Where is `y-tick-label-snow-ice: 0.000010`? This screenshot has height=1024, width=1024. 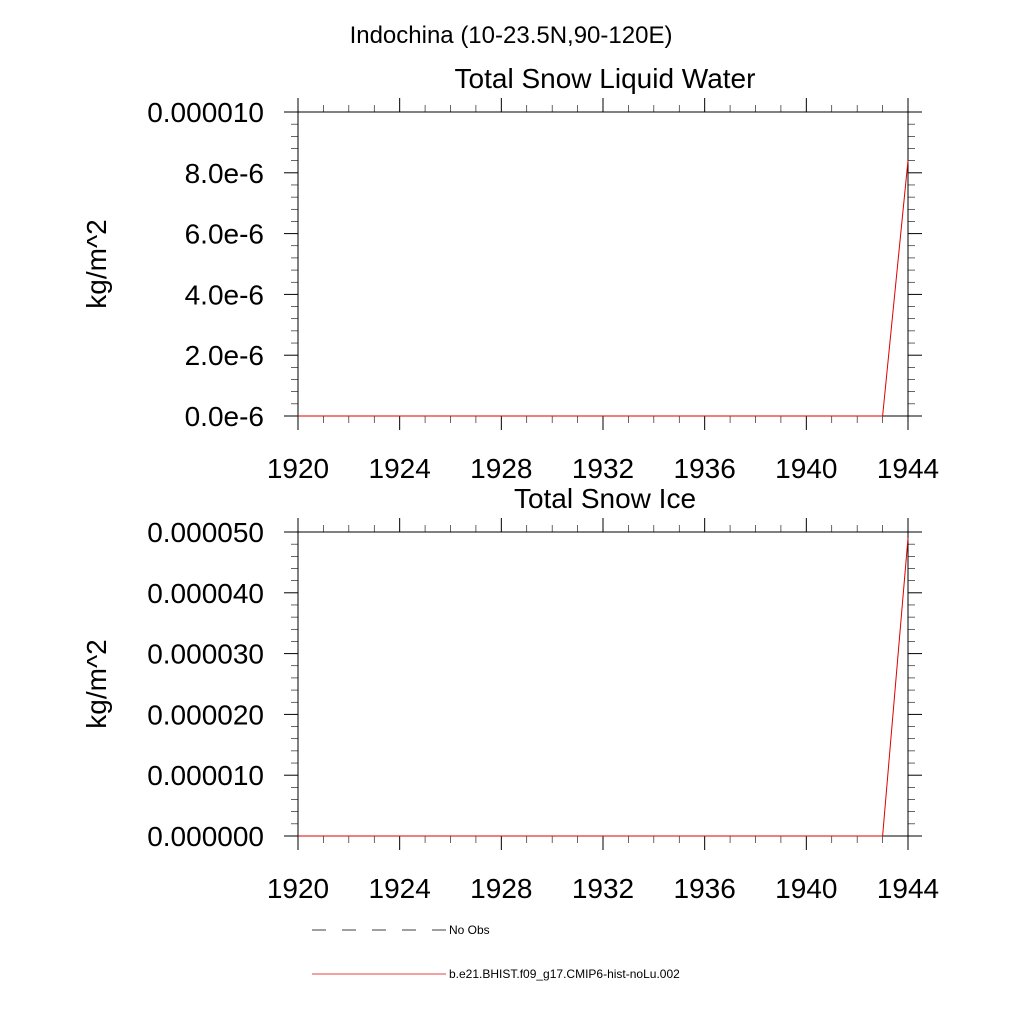
y-tick-label-snow-ice: 0.000010 is located at coordinates (205, 775).